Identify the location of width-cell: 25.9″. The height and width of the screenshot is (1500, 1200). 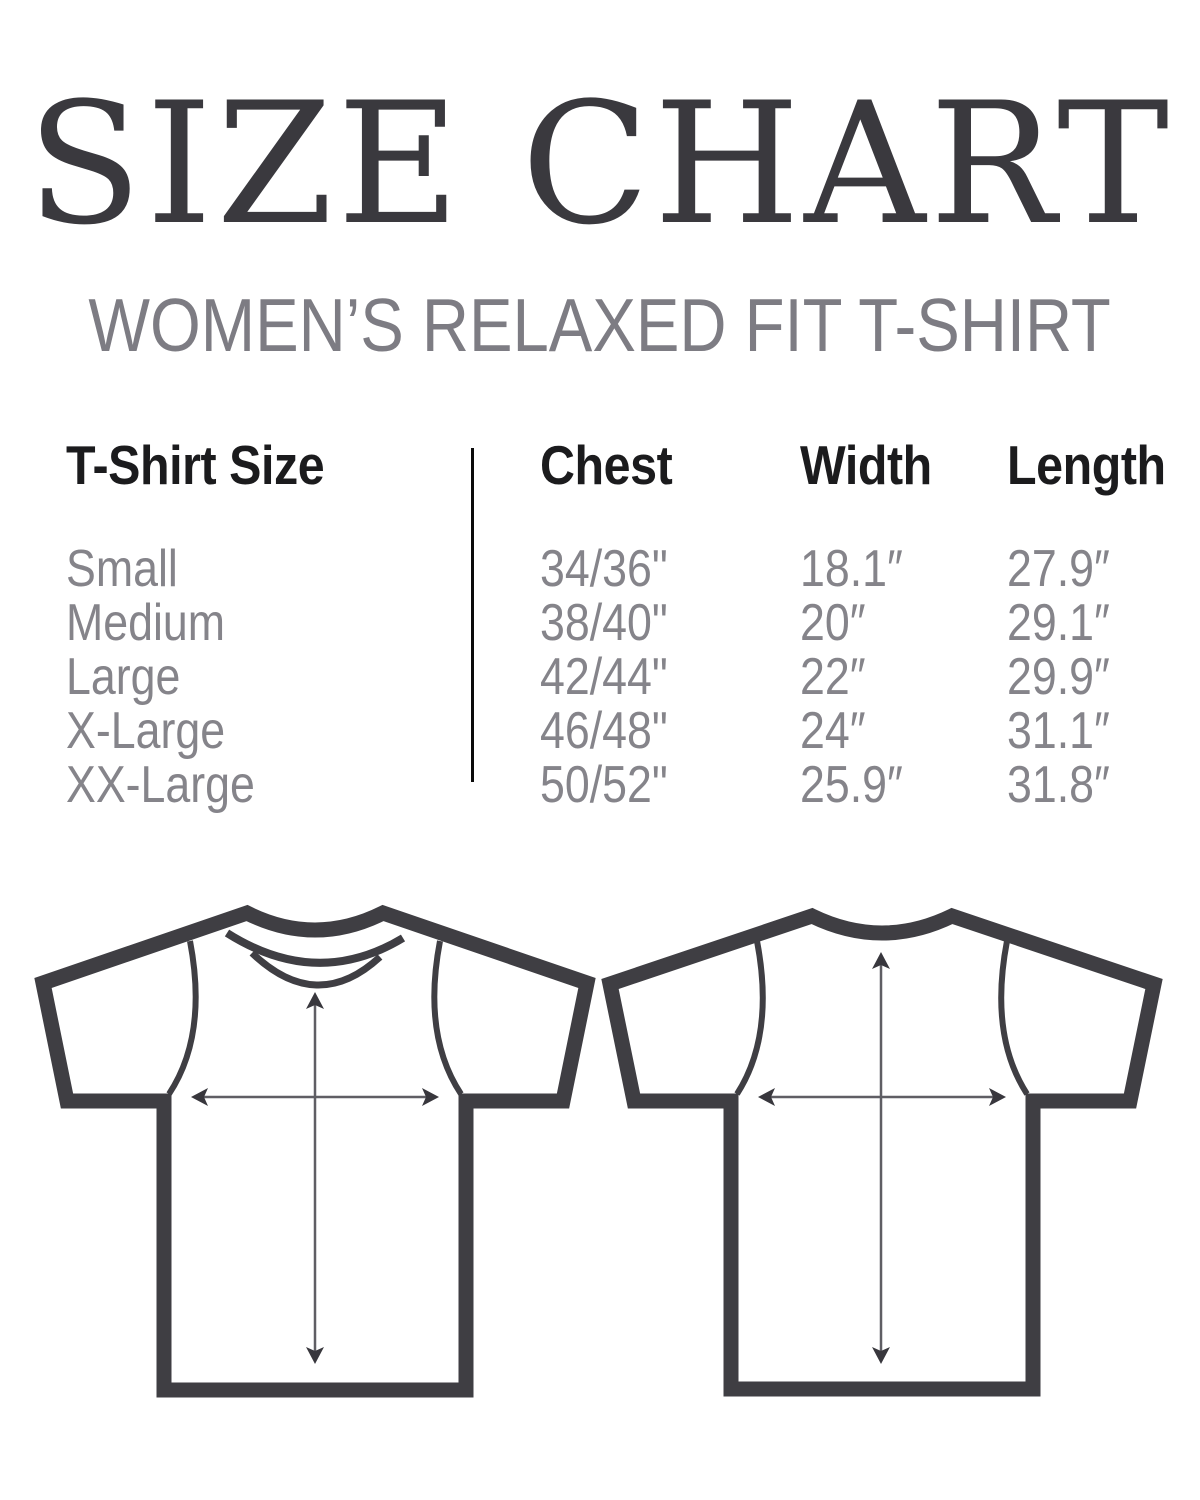
(851, 785).